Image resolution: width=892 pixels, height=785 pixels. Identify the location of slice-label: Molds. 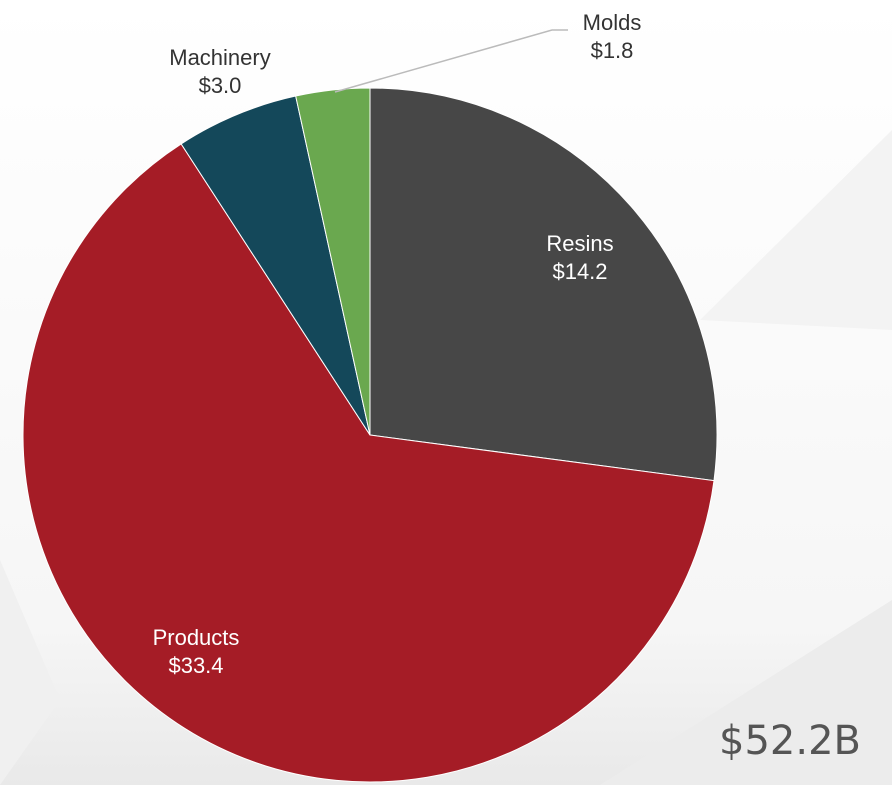
(612, 22).